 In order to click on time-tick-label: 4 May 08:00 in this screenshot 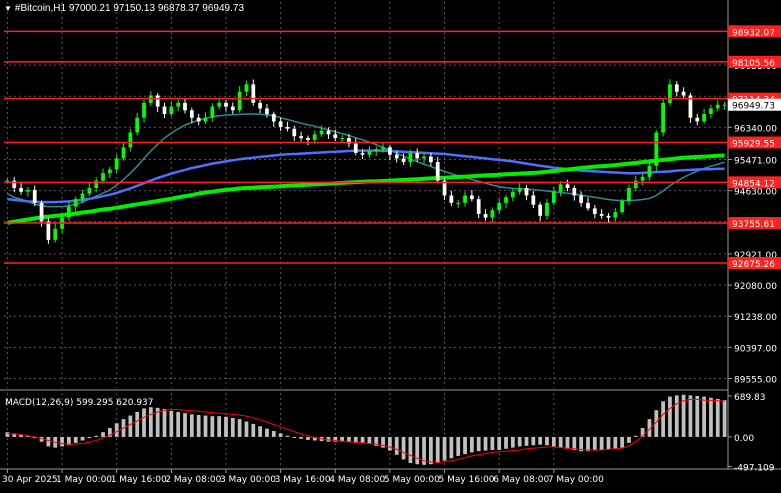, I will do `click(357, 480)`.